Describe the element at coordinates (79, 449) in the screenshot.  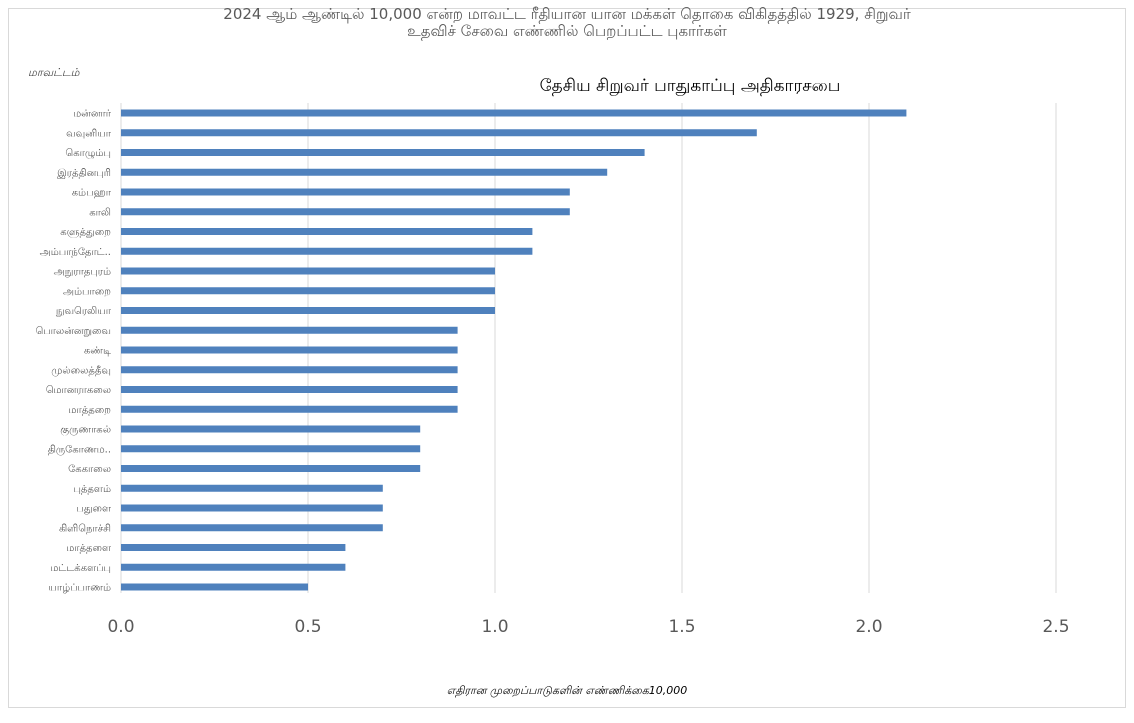
I see `category-label-17: திருகோணம..` at that location.